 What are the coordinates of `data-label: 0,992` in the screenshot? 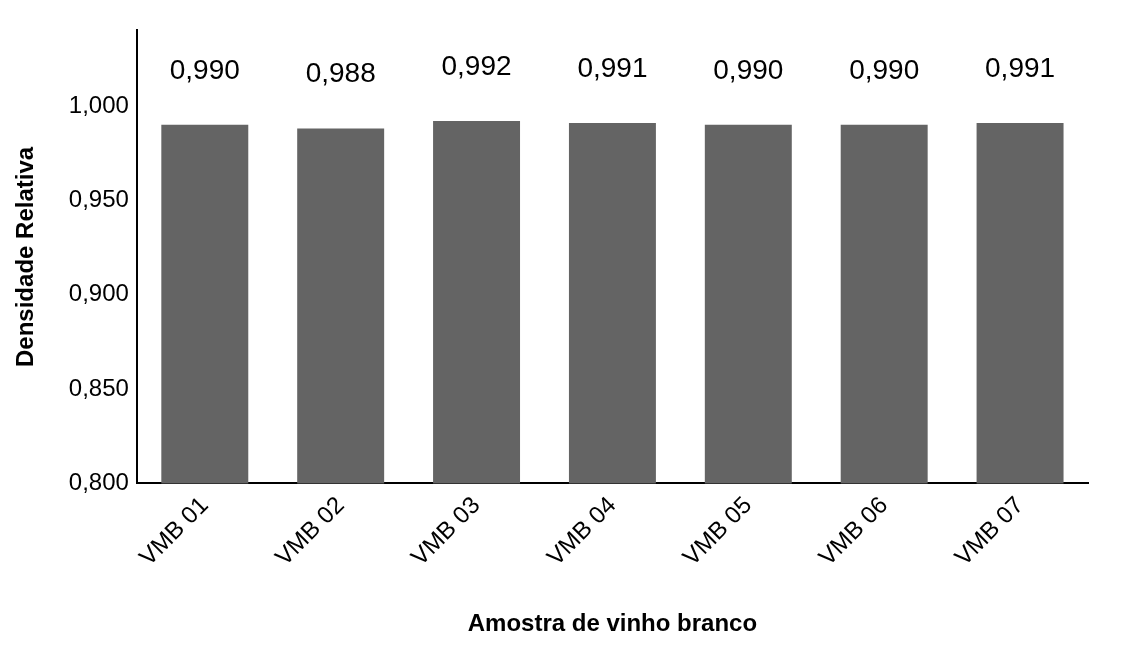 It's located at (476, 65).